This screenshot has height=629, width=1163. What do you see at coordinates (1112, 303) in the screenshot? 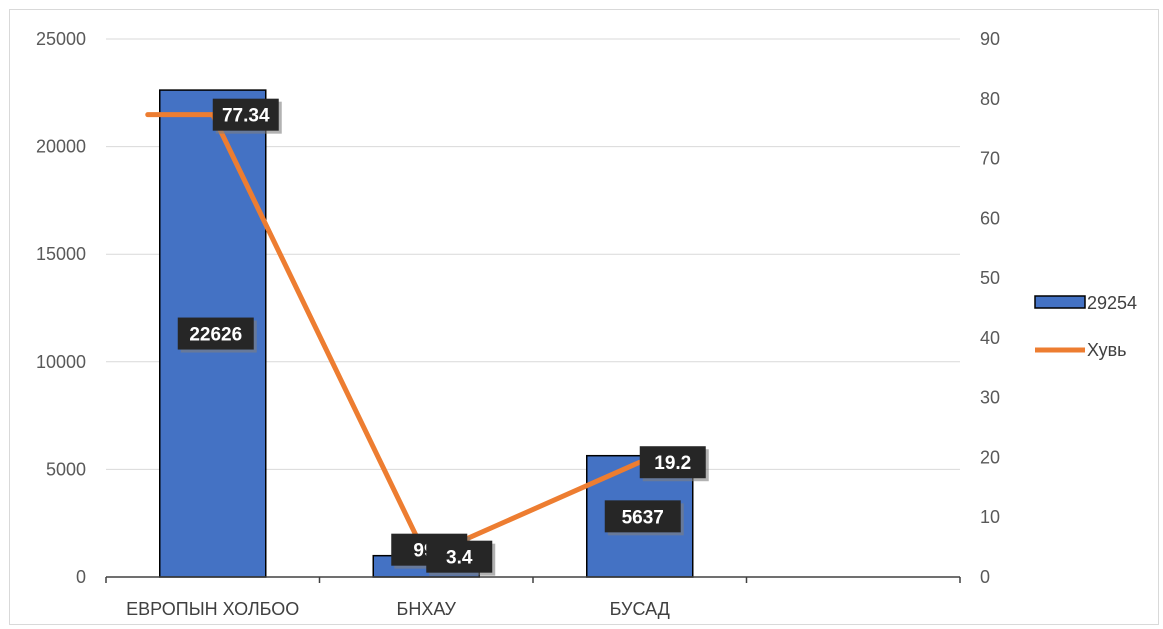
I see `legend-label-bar: 29254` at bounding box center [1112, 303].